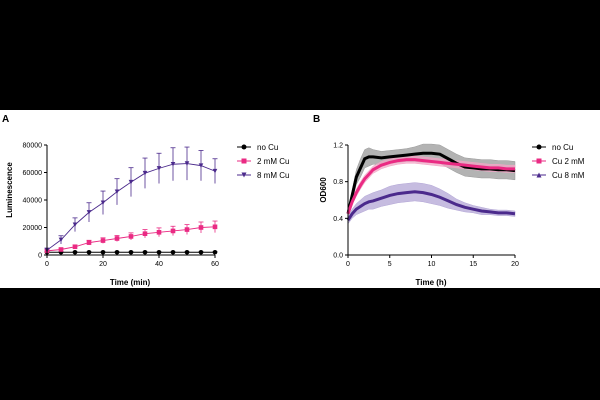 This screenshot has height=400, width=600. What do you see at coordinates (568, 161) in the screenshot?
I see `panel-b-legend-label-1: Cu 2 mM` at bounding box center [568, 161].